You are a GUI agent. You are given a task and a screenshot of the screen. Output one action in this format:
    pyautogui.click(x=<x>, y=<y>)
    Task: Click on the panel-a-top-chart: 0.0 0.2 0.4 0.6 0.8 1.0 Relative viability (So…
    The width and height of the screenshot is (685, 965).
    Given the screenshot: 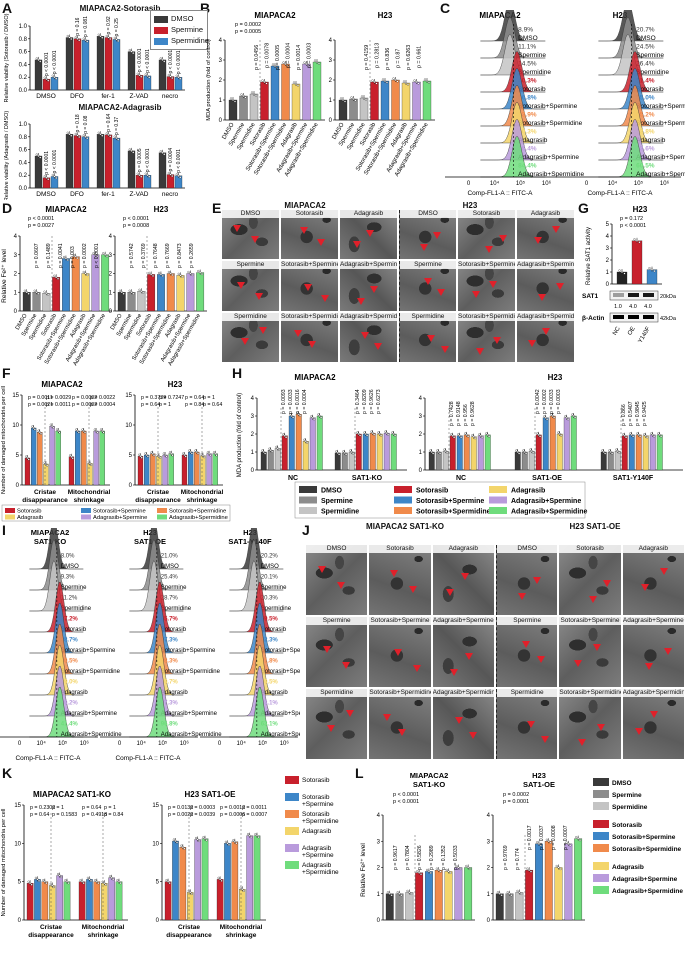 What is the action you would take?
    pyautogui.click(x=94, y=57)
    